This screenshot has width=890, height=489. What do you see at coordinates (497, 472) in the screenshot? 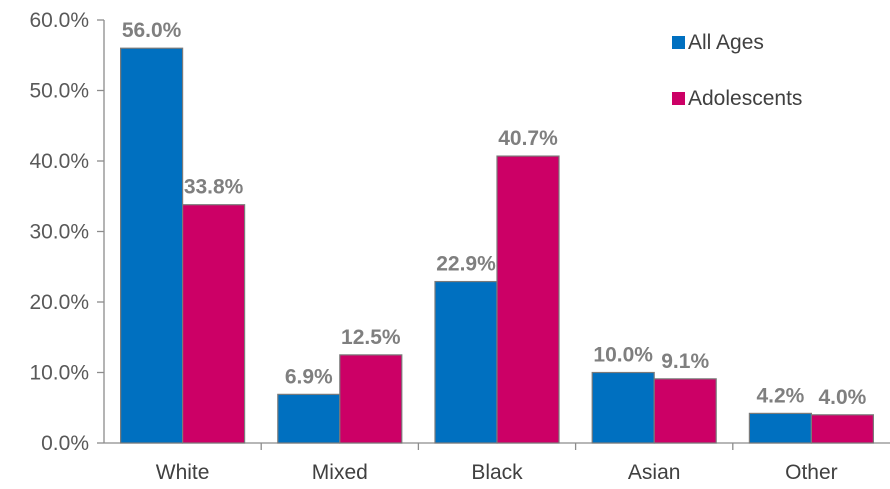
I see `x-category-label: Black` at bounding box center [497, 472].